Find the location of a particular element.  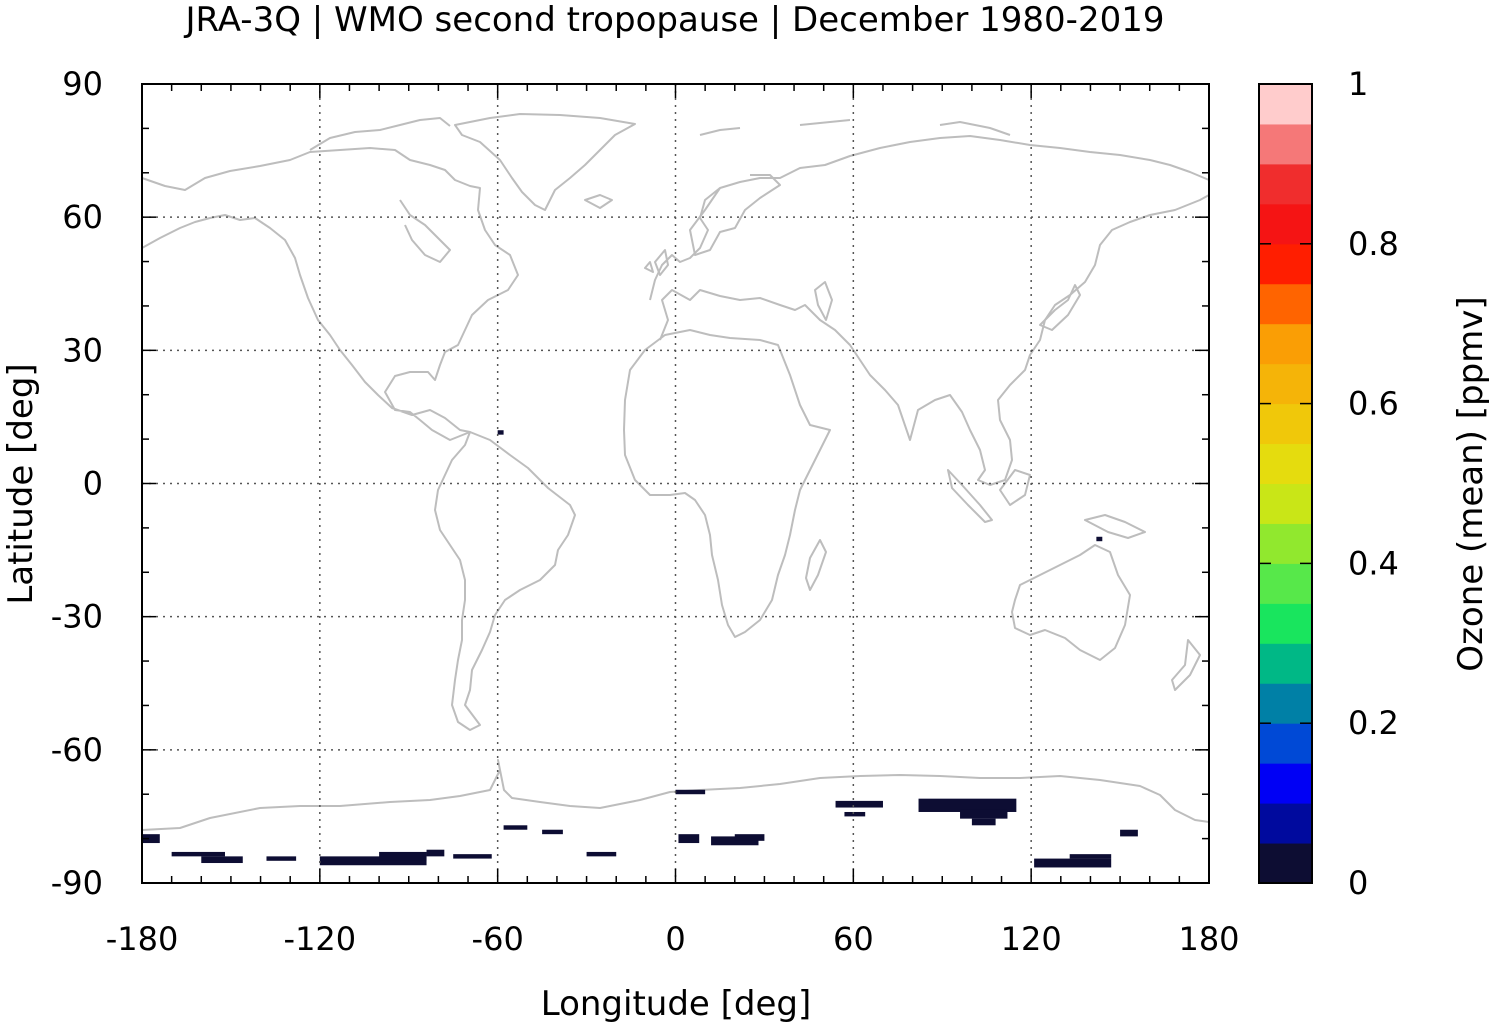

x-tick-label: -120 is located at coordinates (320, 939).